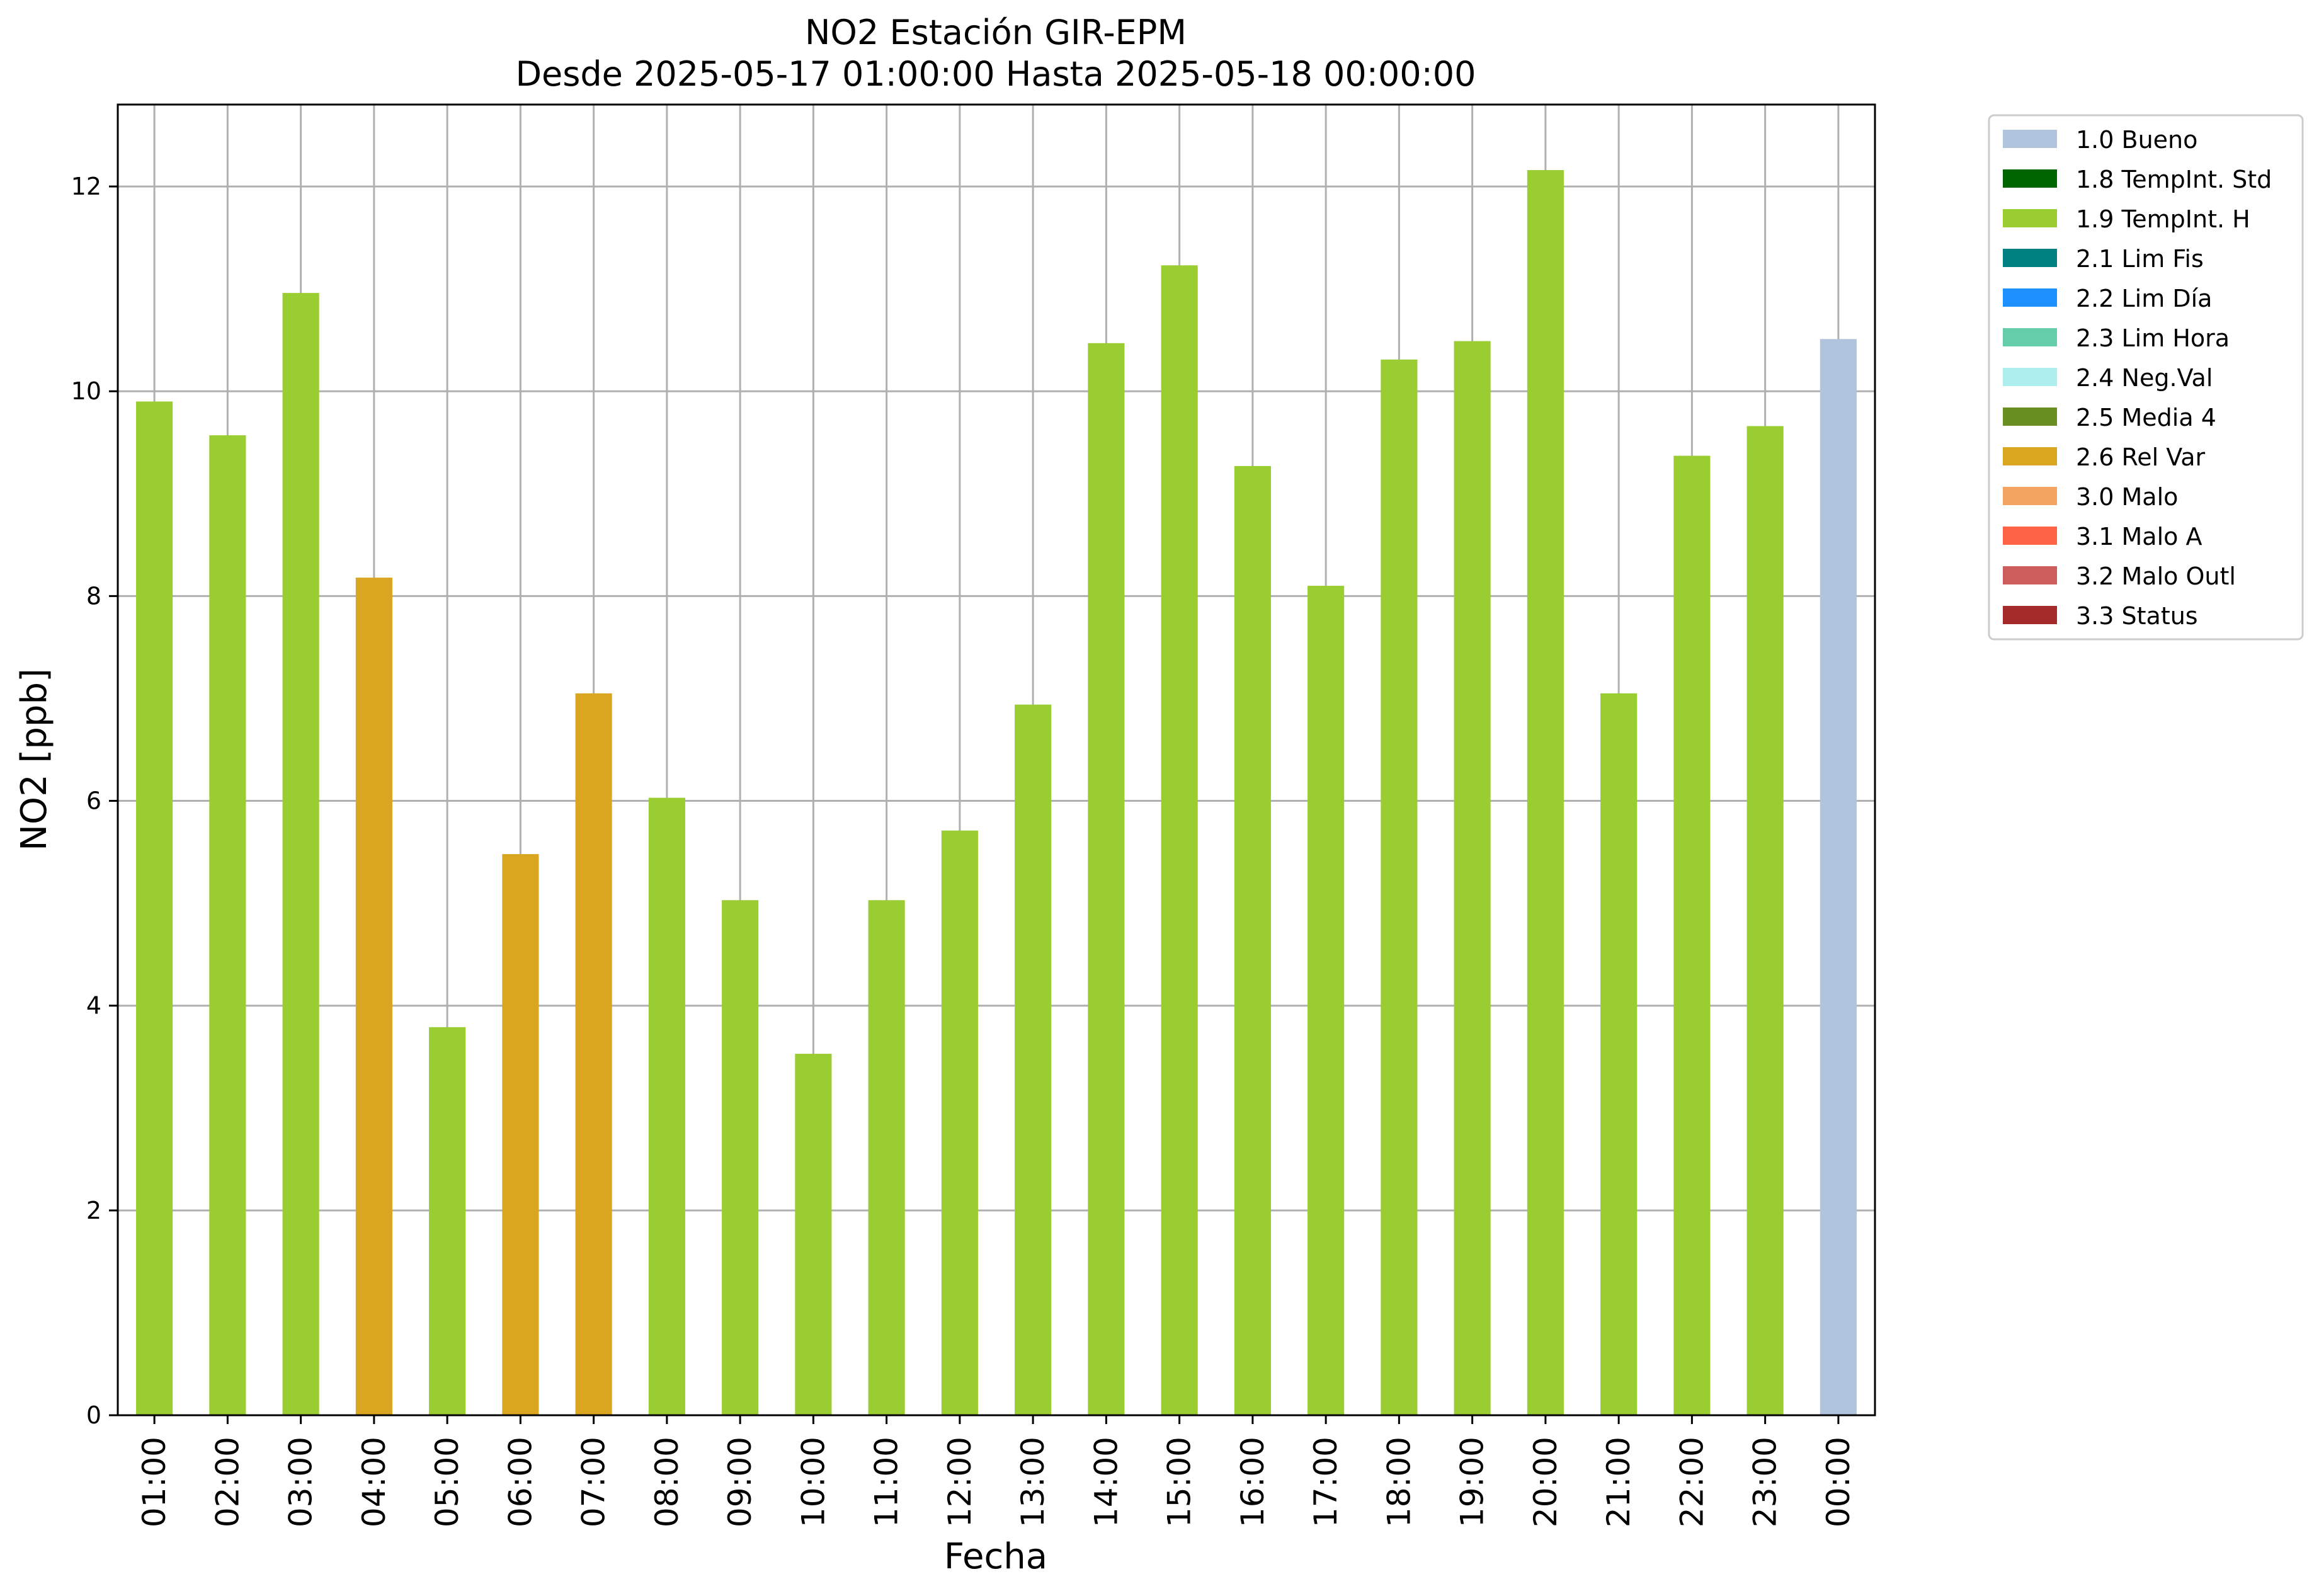 The width and height of the screenshot is (2319, 1596). Describe the element at coordinates (93, 596) in the screenshot. I see `y-tick-label: 8` at that location.